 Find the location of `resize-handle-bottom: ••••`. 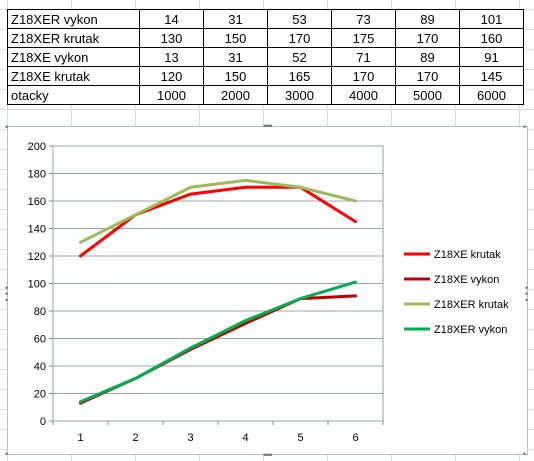

resize-handle-bottom: •••• is located at coordinates (268, 455).